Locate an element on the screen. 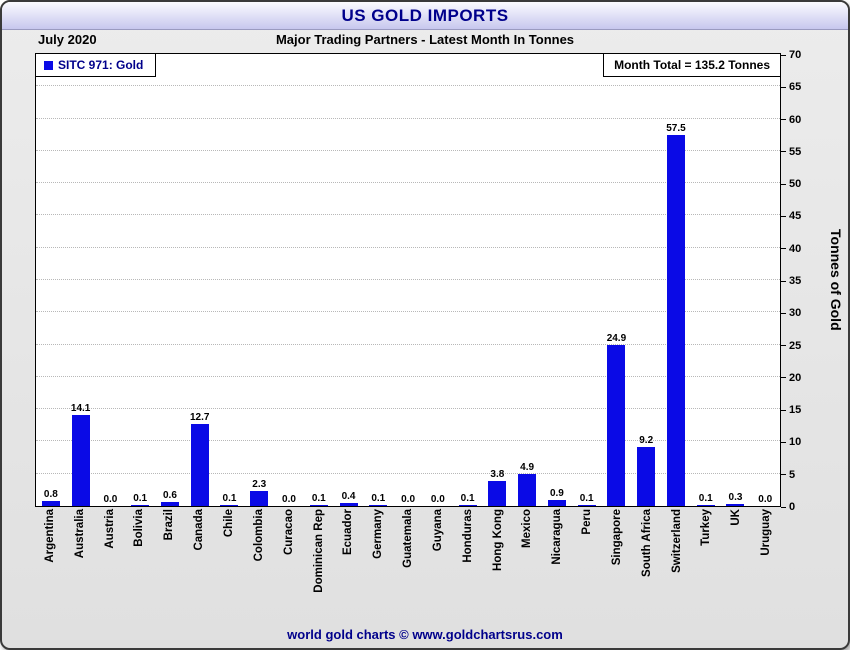 Image resolution: width=850 pixels, height=650 pixels. legend-swatch-icon is located at coordinates (48, 65).